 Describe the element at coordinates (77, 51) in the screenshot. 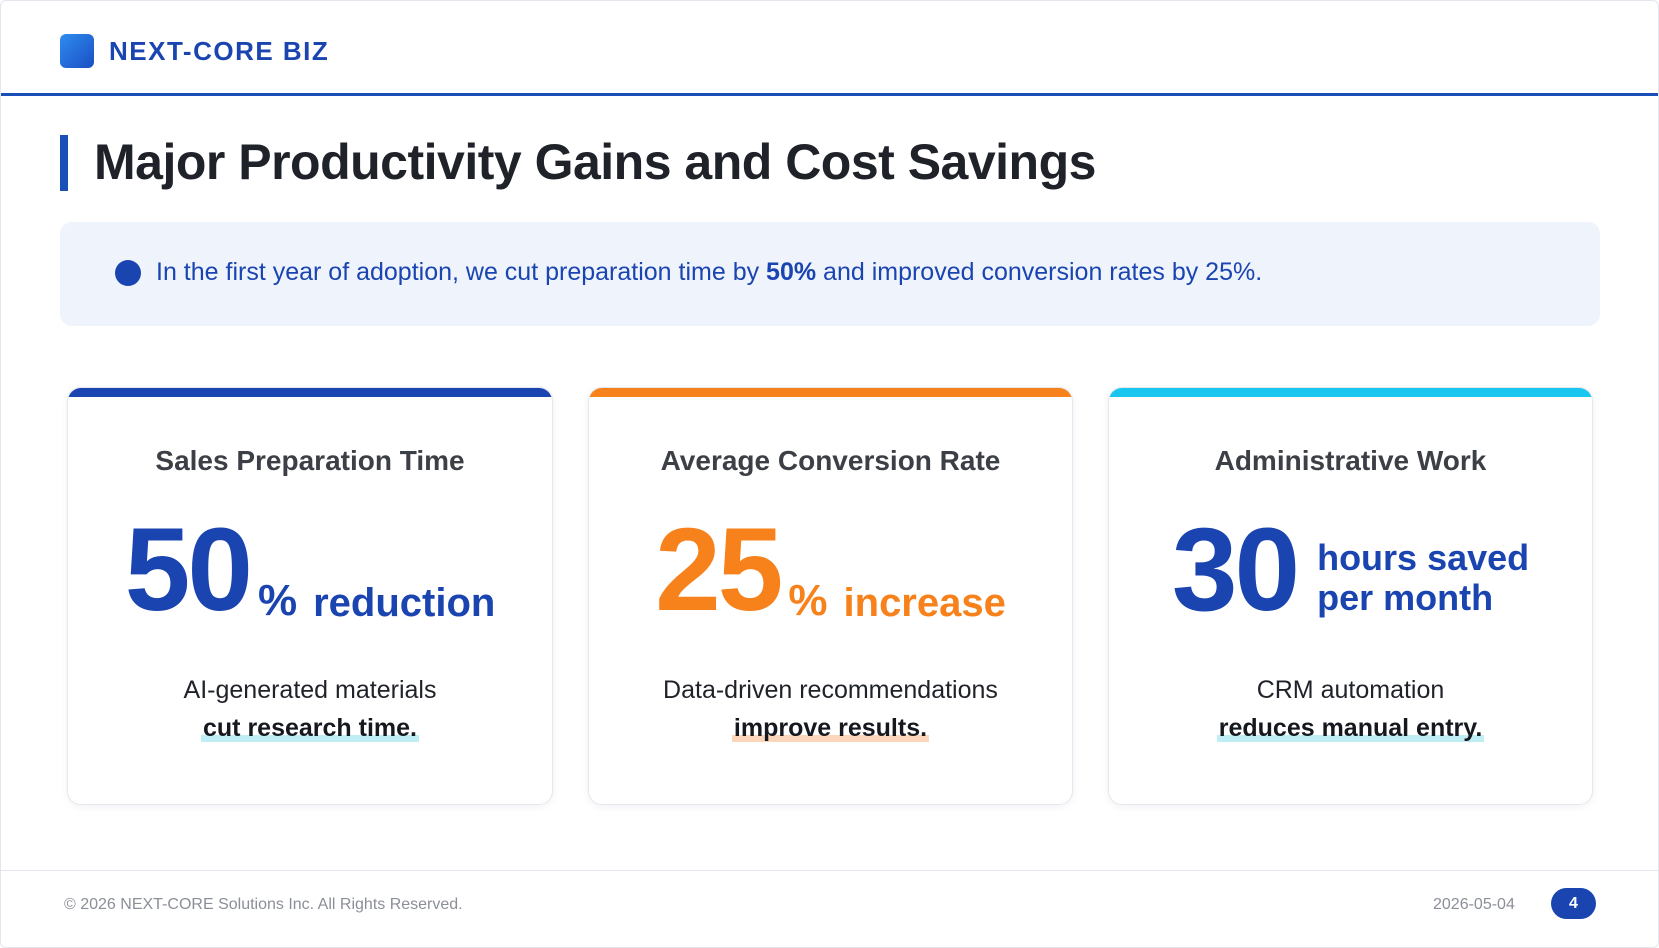

I see `square-logo-icon` at that location.